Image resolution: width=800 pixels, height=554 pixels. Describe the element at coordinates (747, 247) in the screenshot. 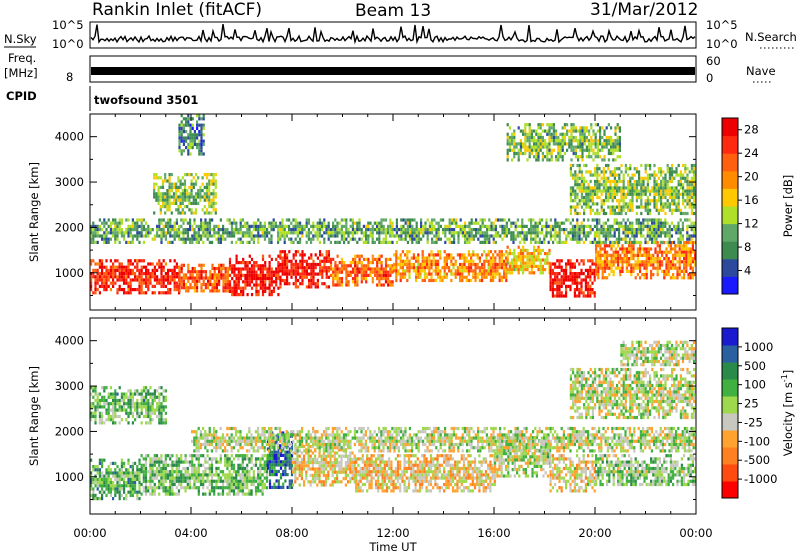

I see `colorbar-tick-label: 8` at that location.